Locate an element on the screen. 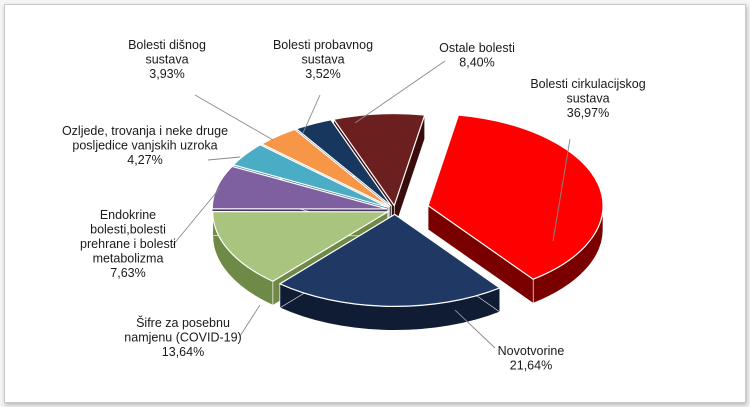 The width and height of the screenshot is (750, 407). slice-label-line-endo: prehrane i bolesti is located at coordinates (128, 244).